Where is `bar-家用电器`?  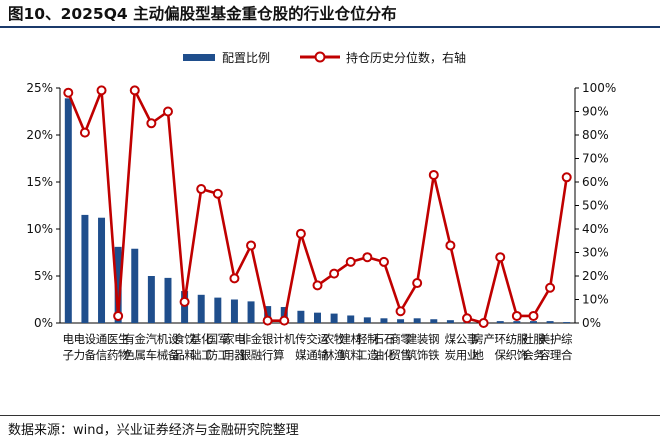 bar-家用电器 is located at coordinates (234, 311).